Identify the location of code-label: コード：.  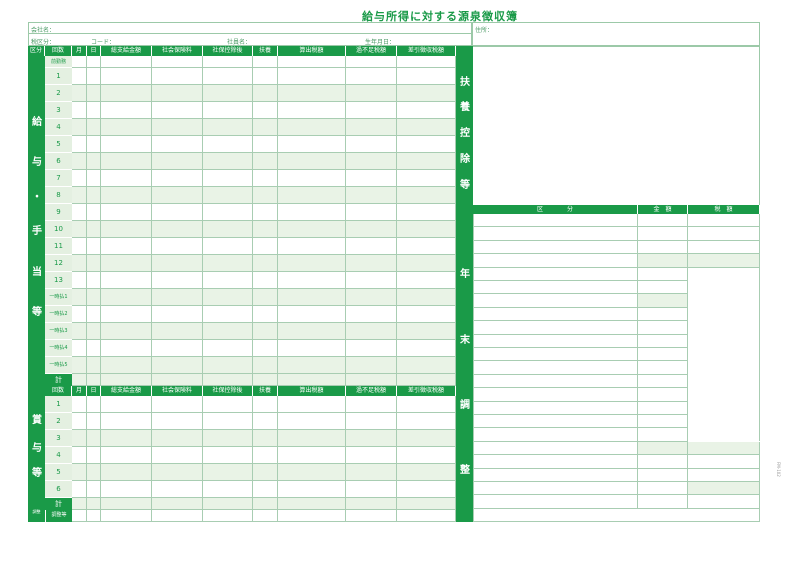
(103, 42).